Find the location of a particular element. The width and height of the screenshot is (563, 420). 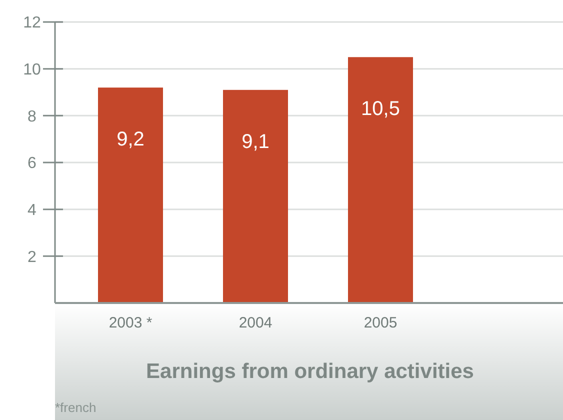

text: *french is located at coordinates (75, 407).